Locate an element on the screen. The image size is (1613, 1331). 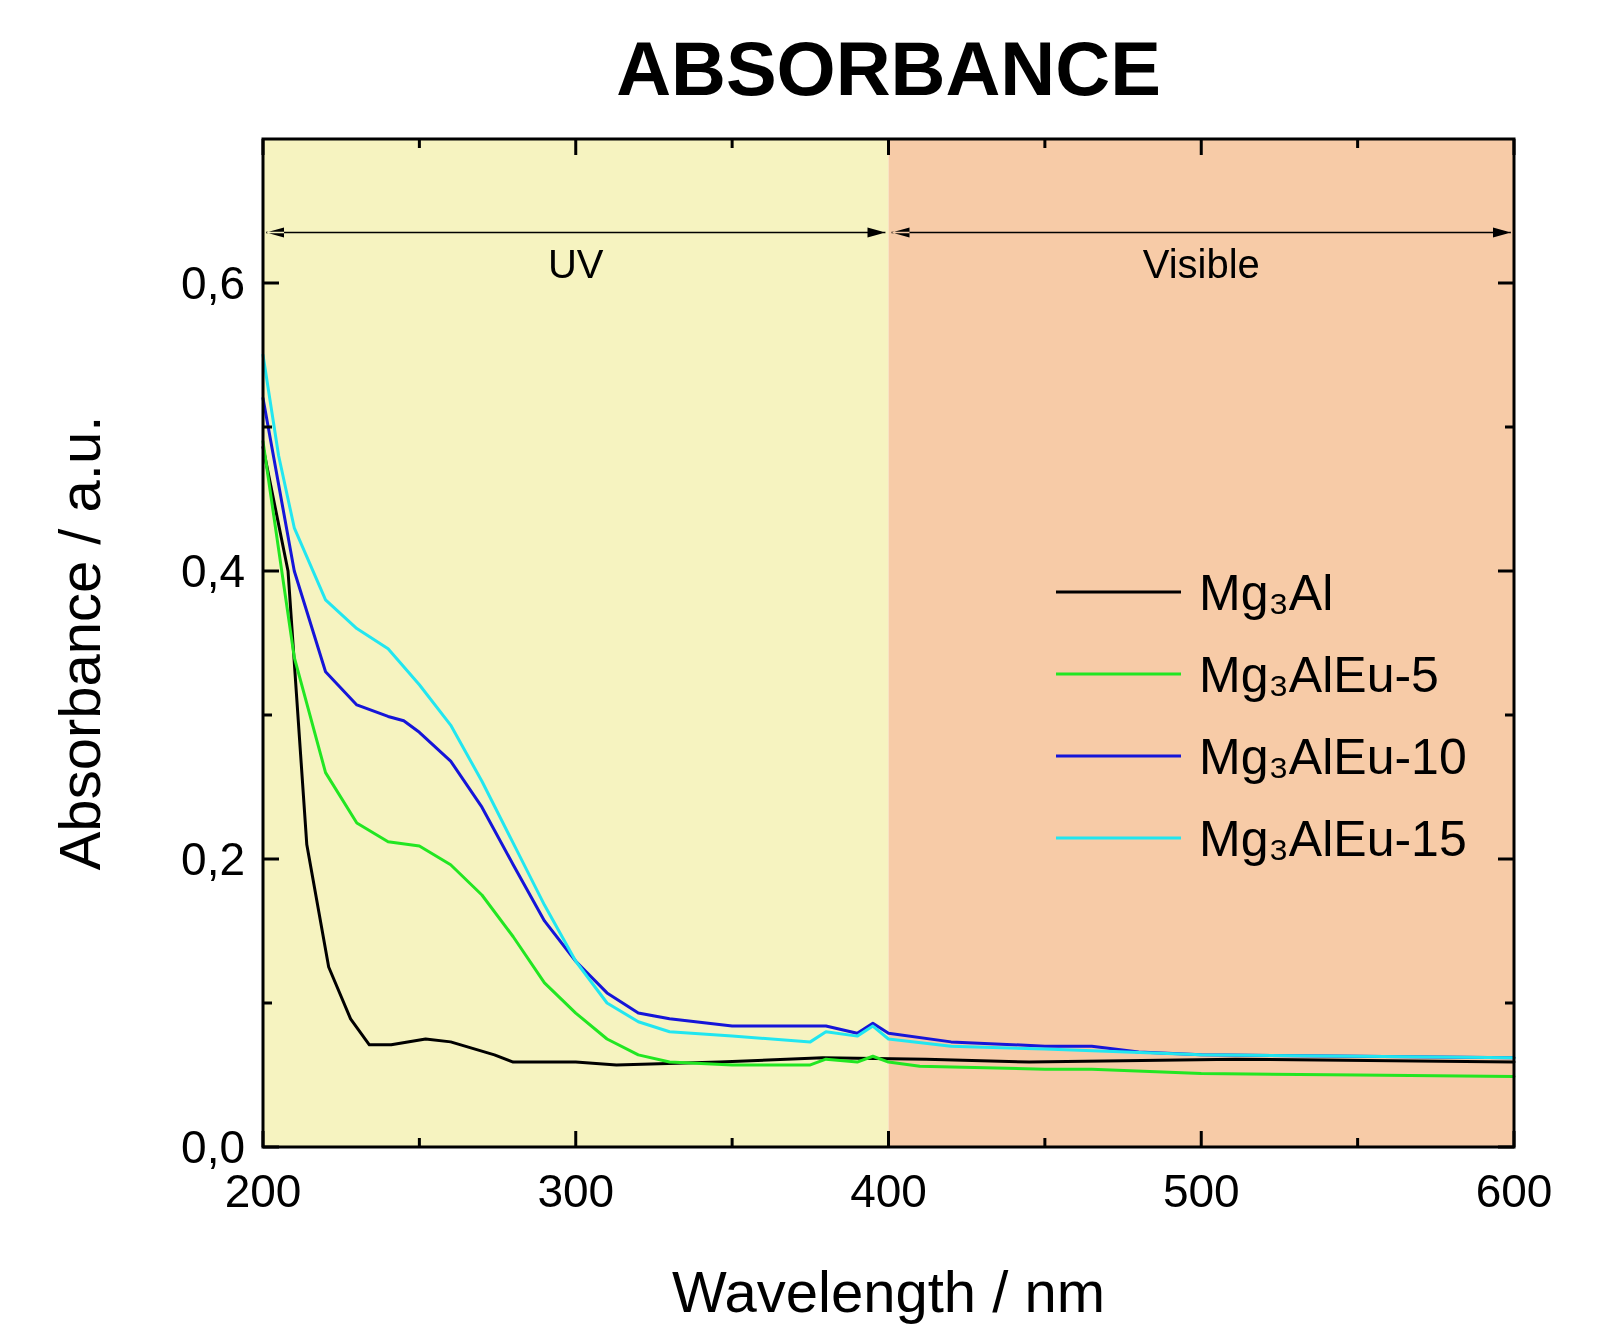
legend-label: Mg₃AlEu-15 is located at coordinates (1333, 839).